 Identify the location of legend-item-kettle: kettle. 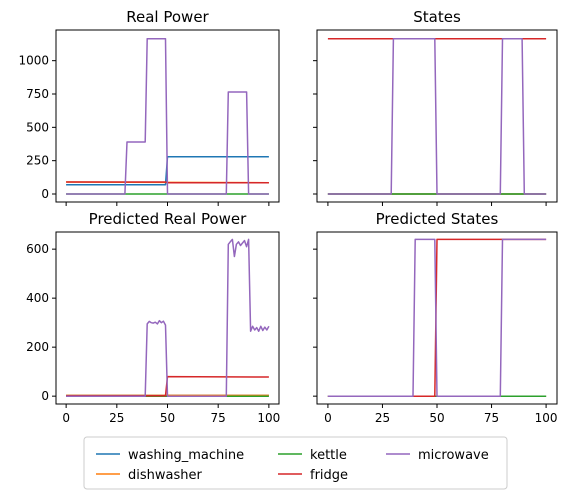
(312, 455).